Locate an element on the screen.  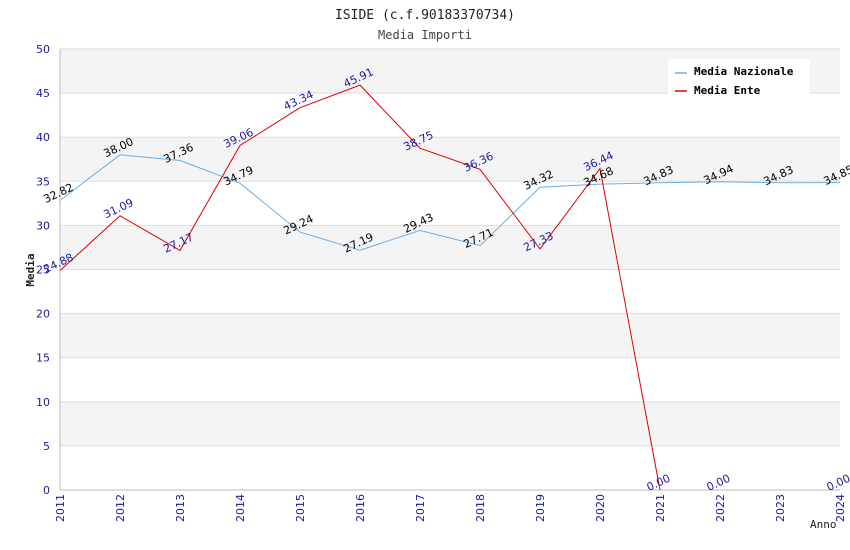
x-tick-label: 2023 is located at coordinates (780, 508).